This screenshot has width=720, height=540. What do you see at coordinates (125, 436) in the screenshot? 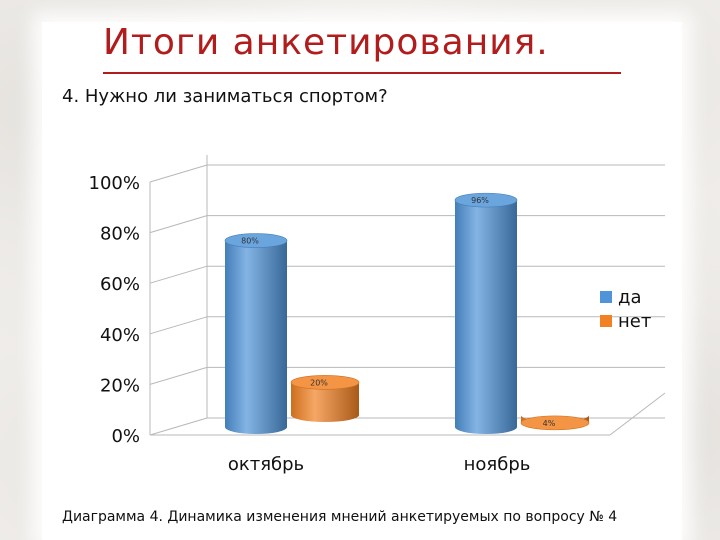
I see `y-tick-label: 0%` at bounding box center [125, 436].